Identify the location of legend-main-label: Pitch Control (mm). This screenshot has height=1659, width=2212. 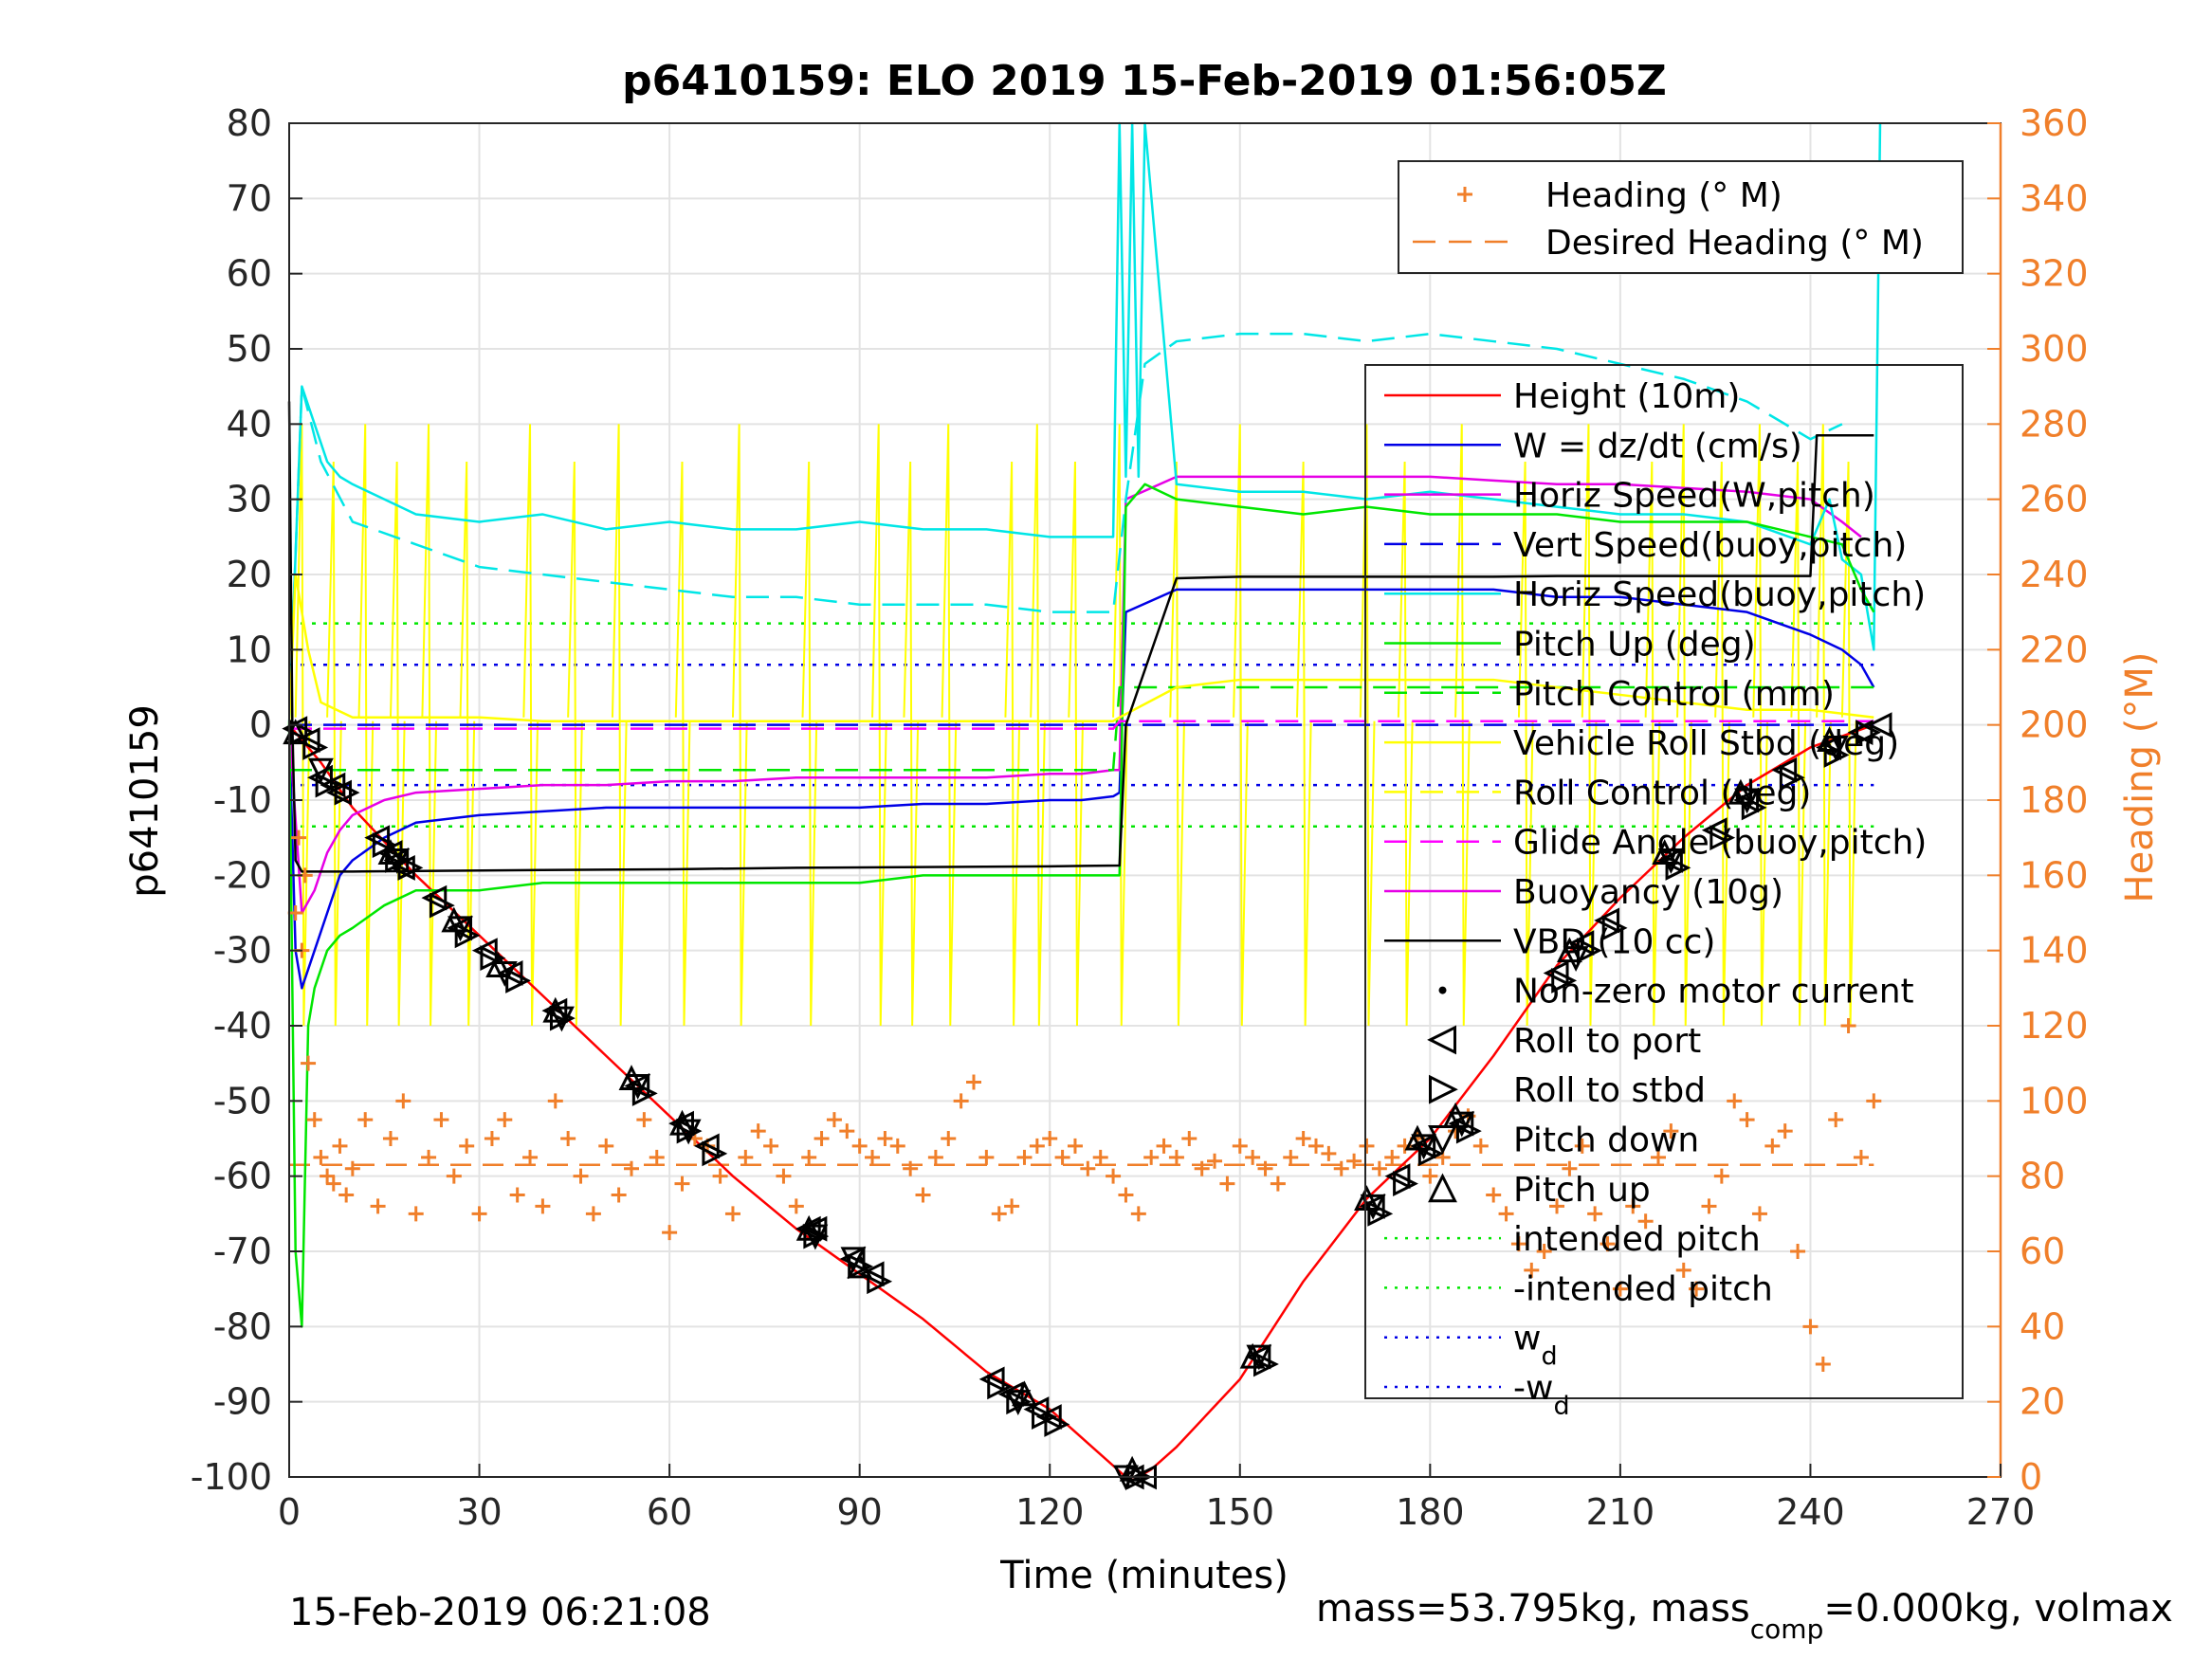
(1674, 694).